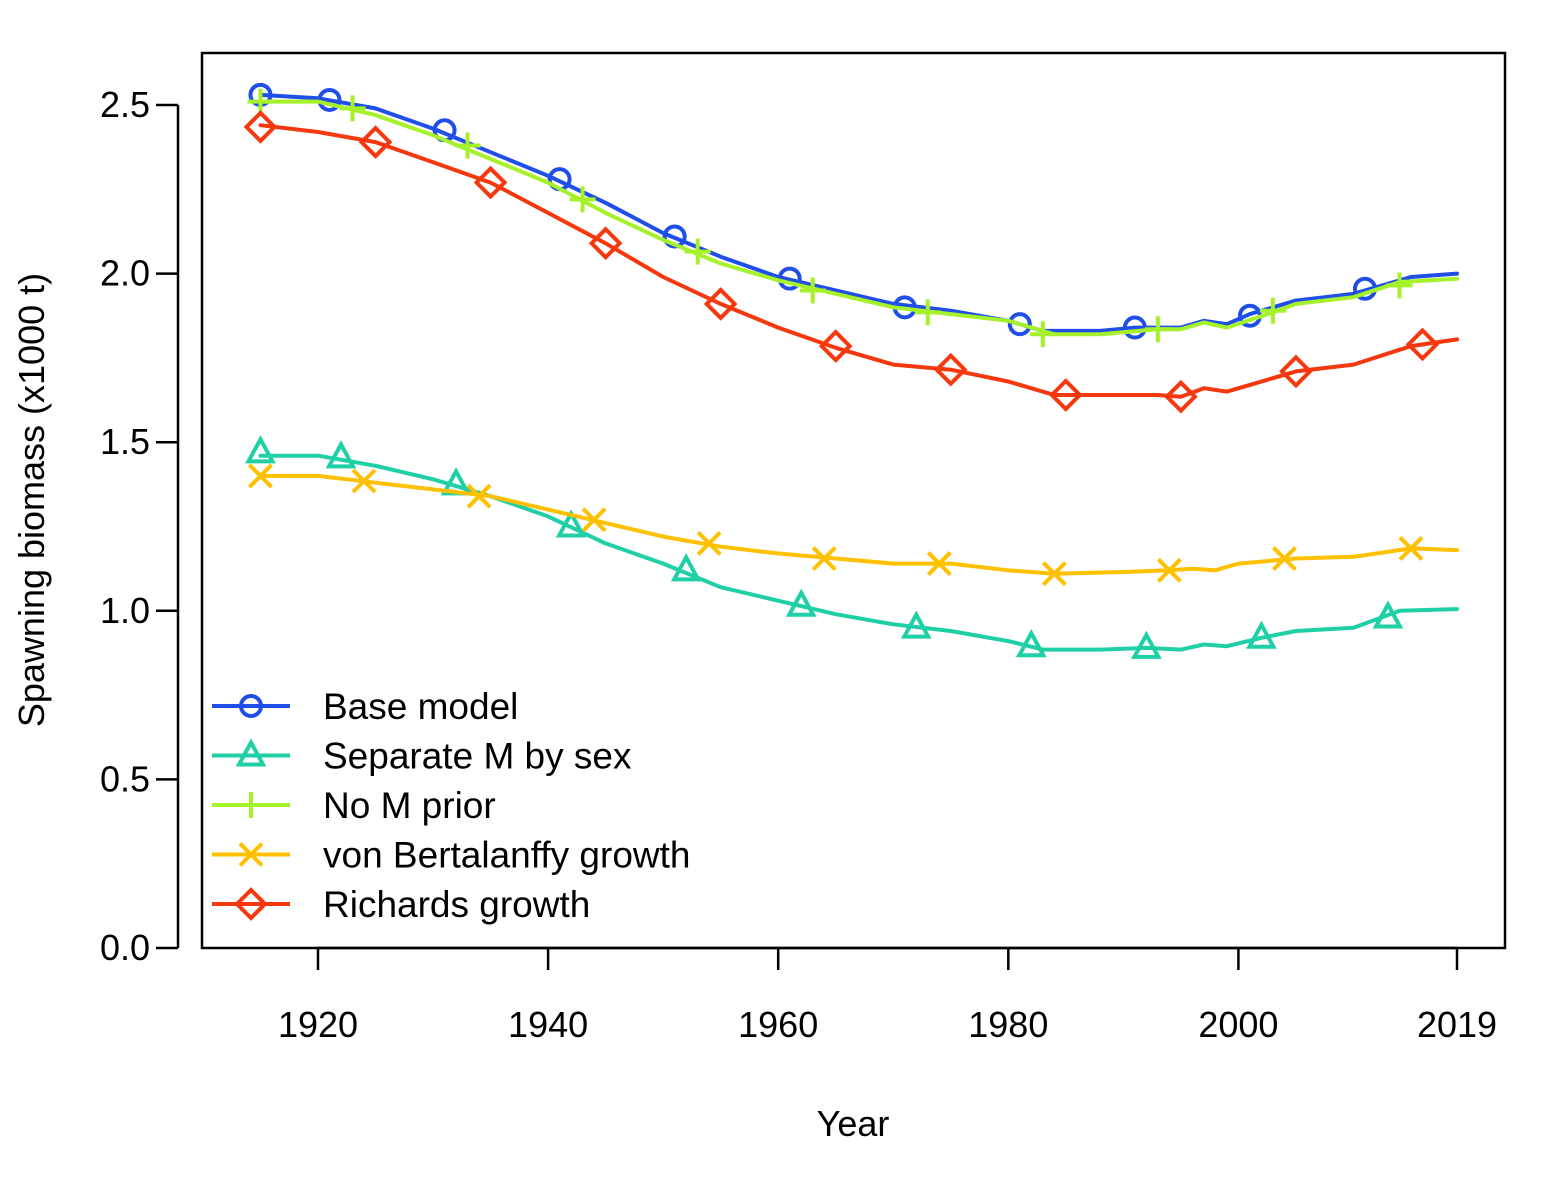 The image size is (1560, 1200). Describe the element at coordinates (125, 947) in the screenshot. I see `y-tick-label: 0.0` at that location.